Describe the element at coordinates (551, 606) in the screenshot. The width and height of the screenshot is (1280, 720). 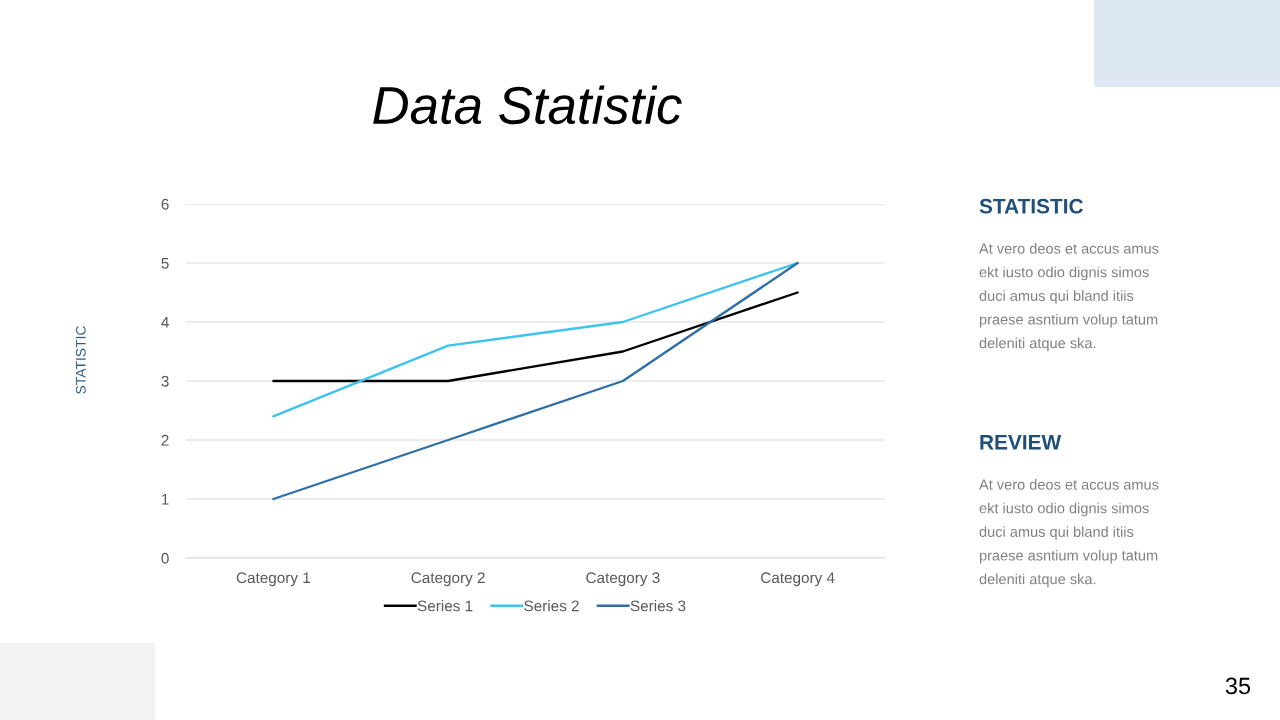
I see `legend-label: Series 2` at that location.